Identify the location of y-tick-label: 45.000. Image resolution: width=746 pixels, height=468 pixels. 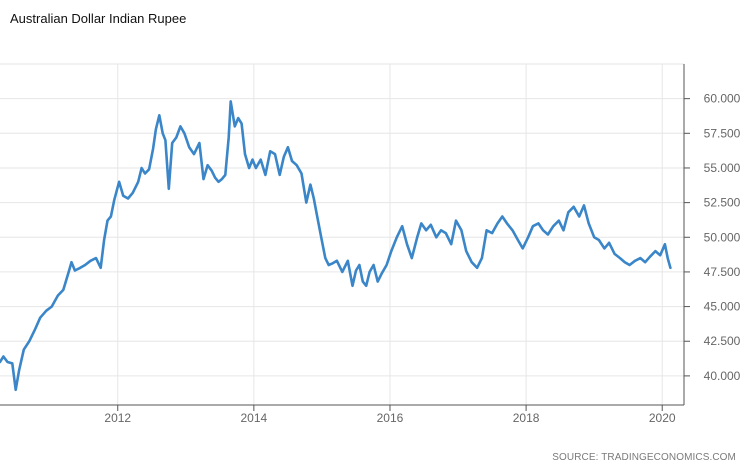
(722, 307).